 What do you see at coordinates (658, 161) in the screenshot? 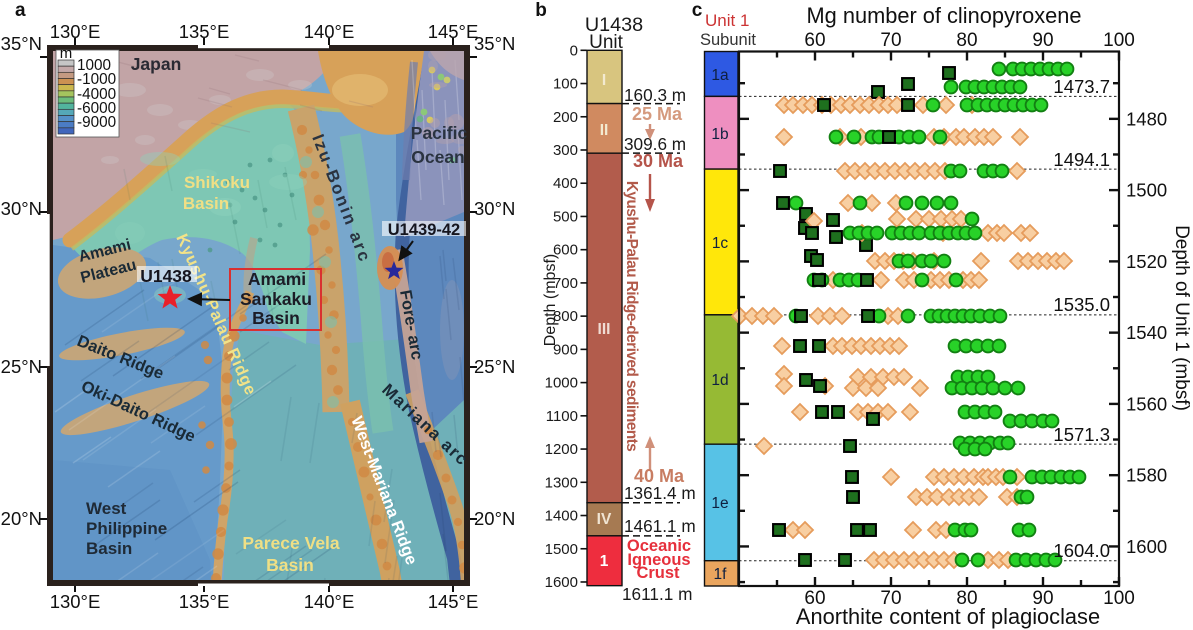
I see `svg-text: 30 Ma` at bounding box center [658, 161].